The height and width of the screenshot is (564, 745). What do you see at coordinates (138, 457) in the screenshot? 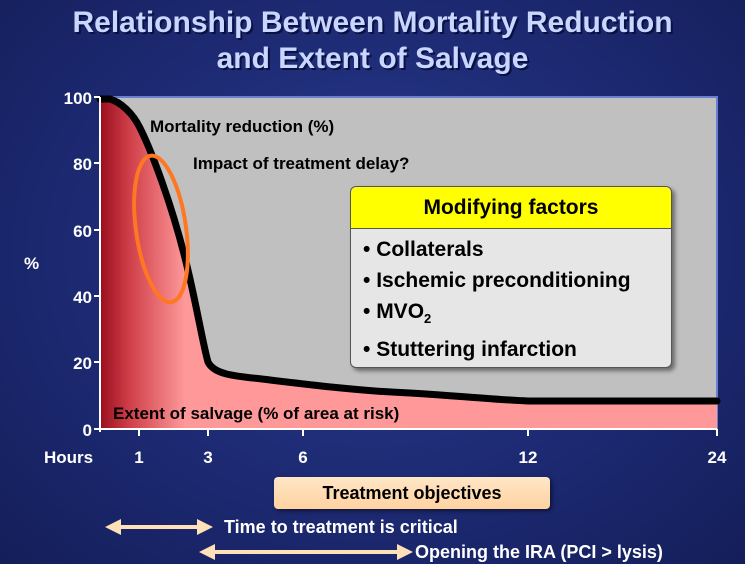
I see `x-tick-label: 1` at bounding box center [138, 457].